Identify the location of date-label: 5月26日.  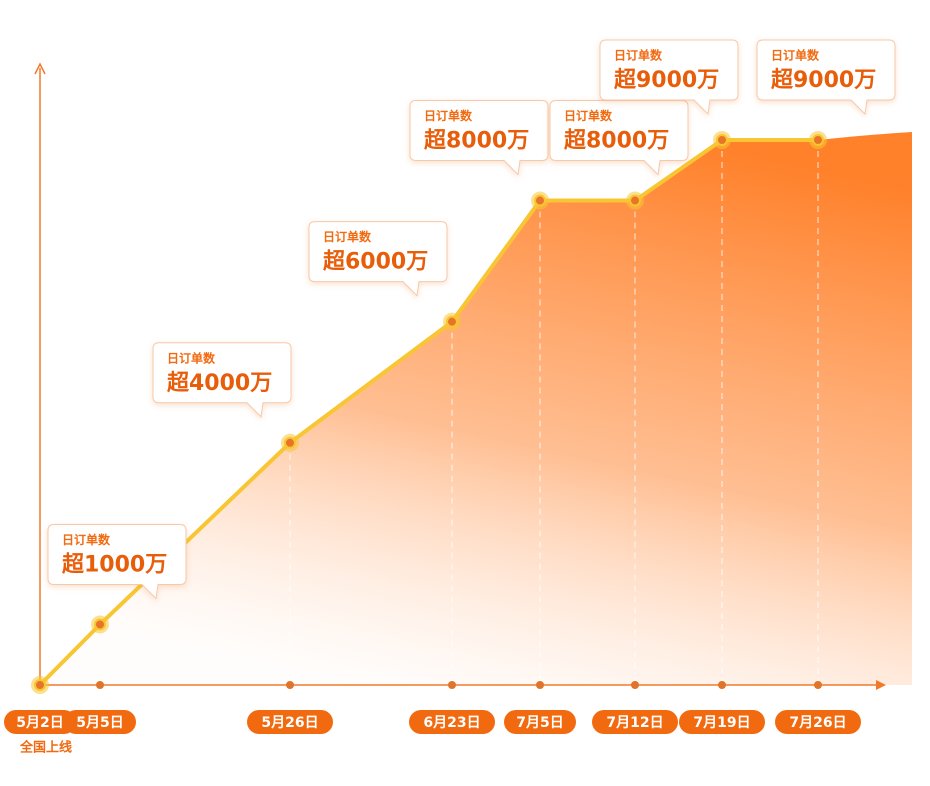
(289, 723).